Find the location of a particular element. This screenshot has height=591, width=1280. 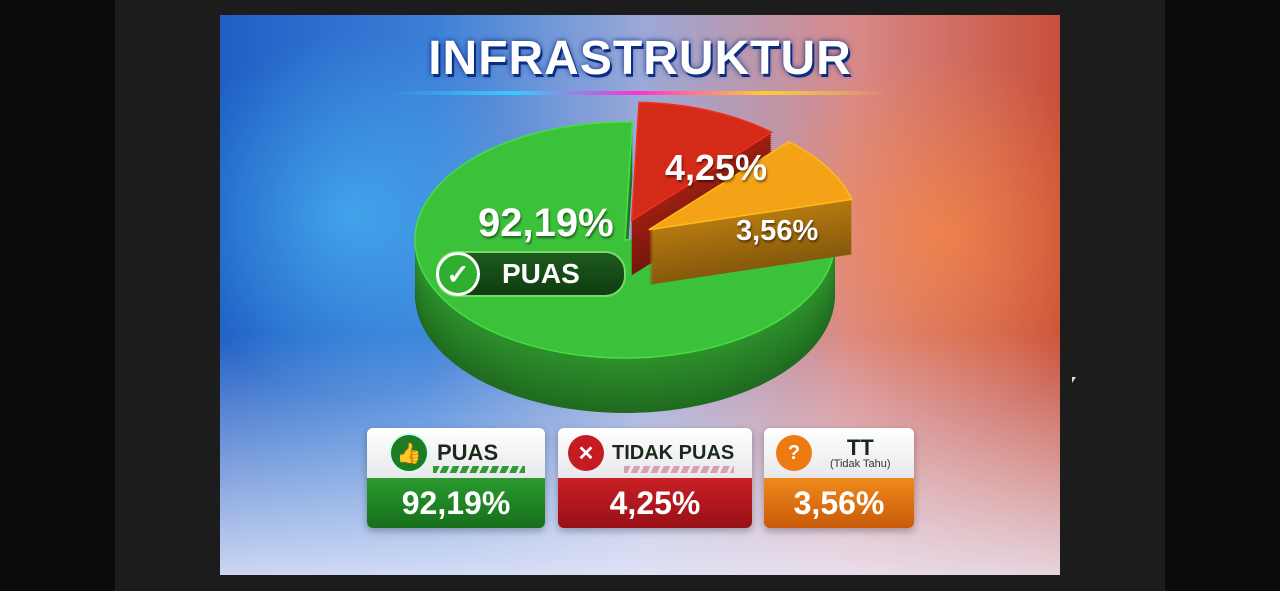

slice-label-puas: 92,19% is located at coordinates (546, 223).